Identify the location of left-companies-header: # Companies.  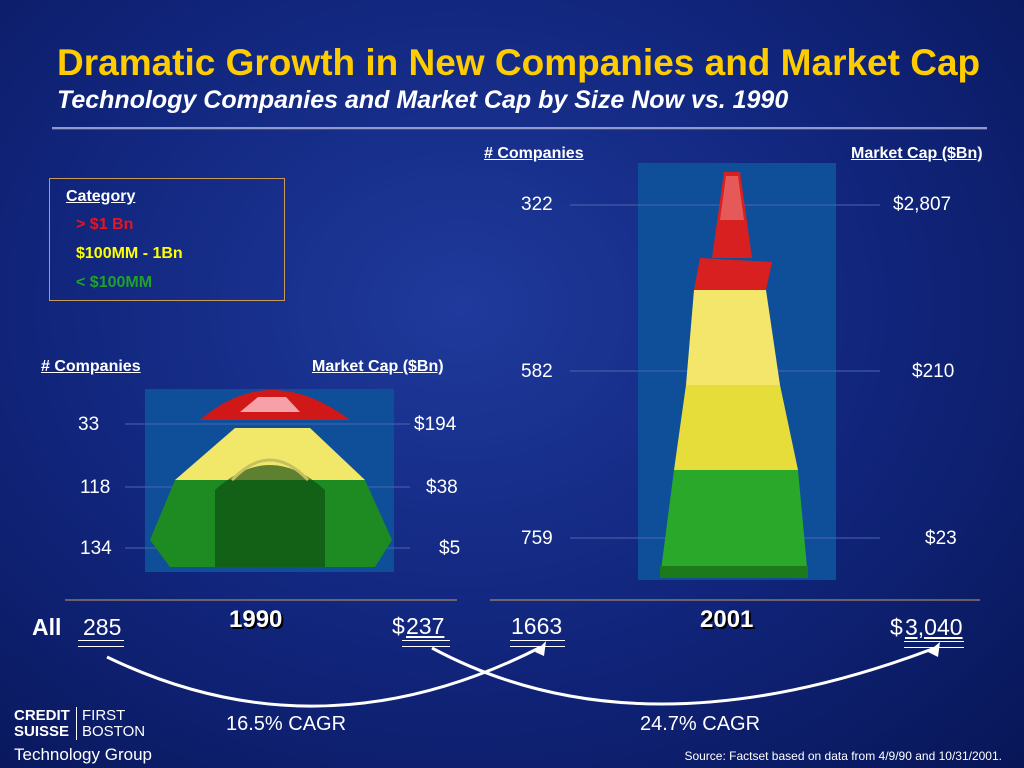
(91, 366).